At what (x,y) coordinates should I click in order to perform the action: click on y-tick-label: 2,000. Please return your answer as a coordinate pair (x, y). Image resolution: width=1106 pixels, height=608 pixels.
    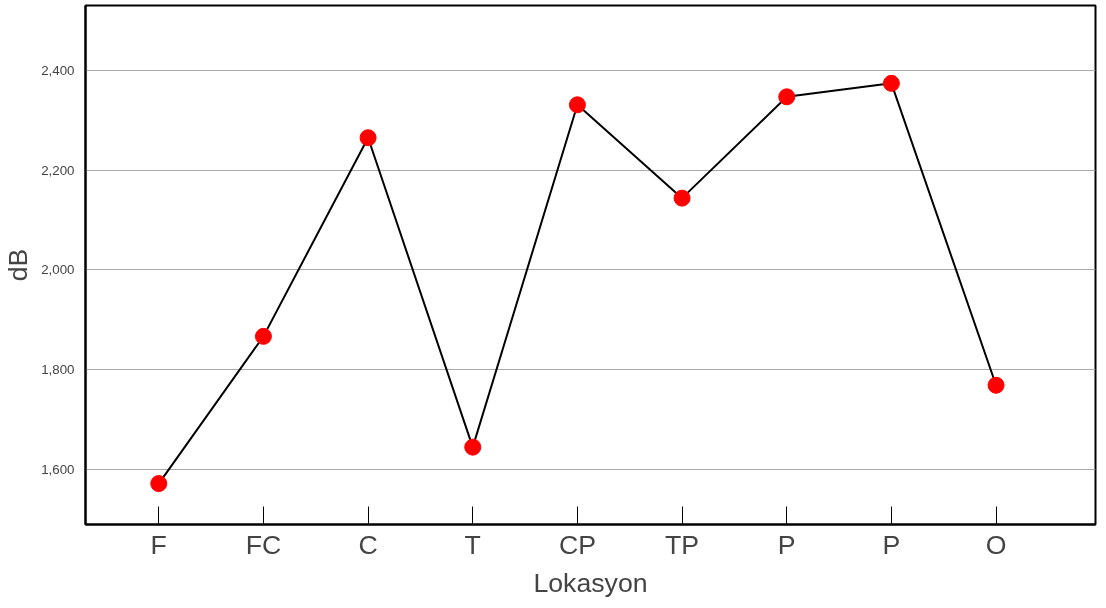
    Looking at the image, I should click on (58, 270).